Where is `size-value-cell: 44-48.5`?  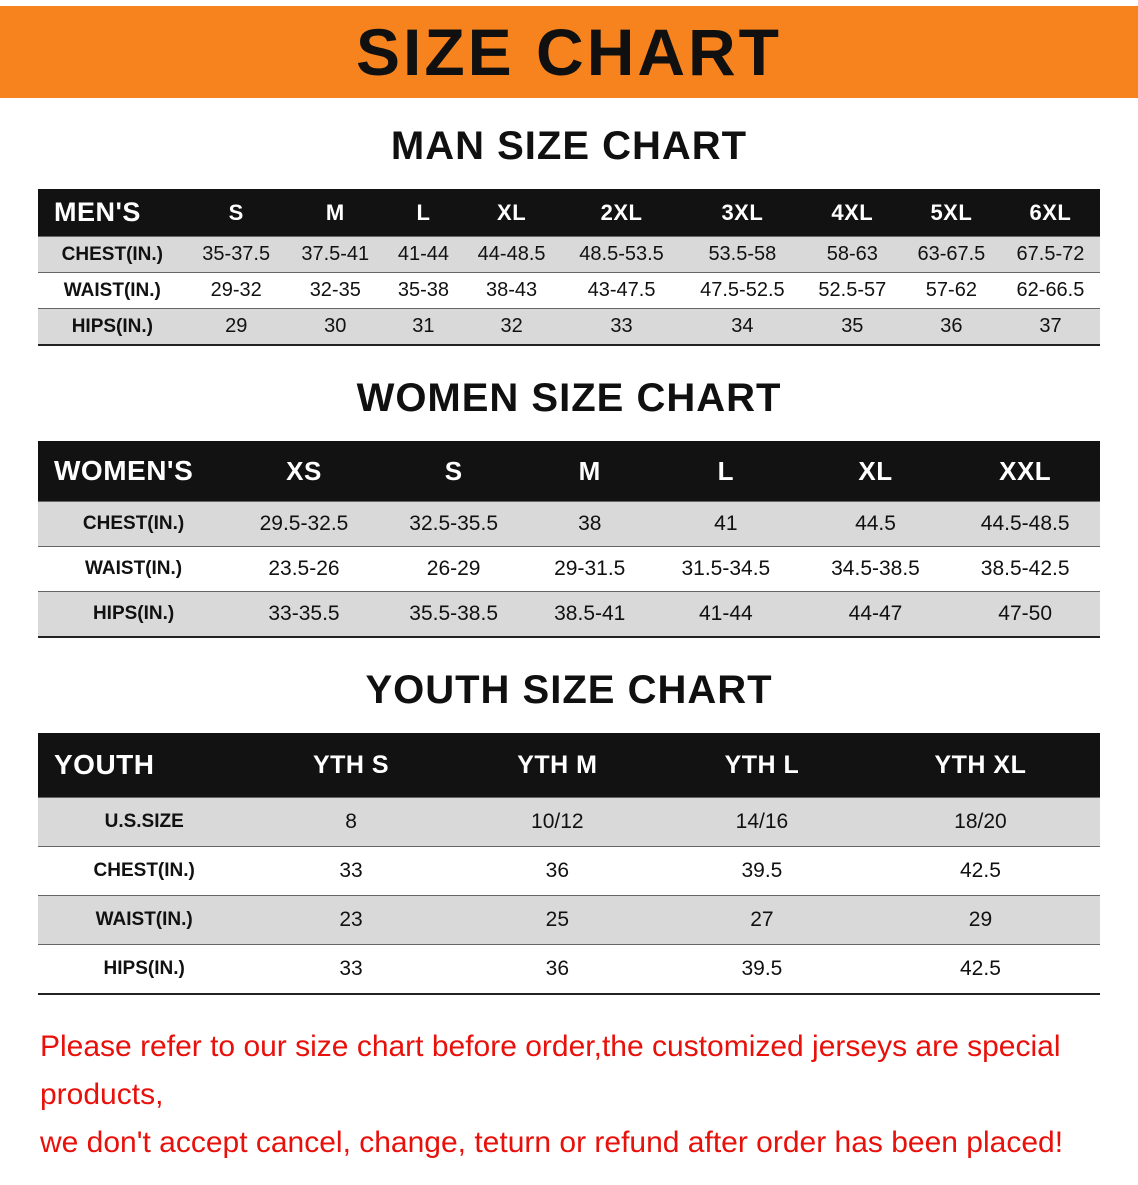 size-value-cell: 44-48.5 is located at coordinates (512, 254).